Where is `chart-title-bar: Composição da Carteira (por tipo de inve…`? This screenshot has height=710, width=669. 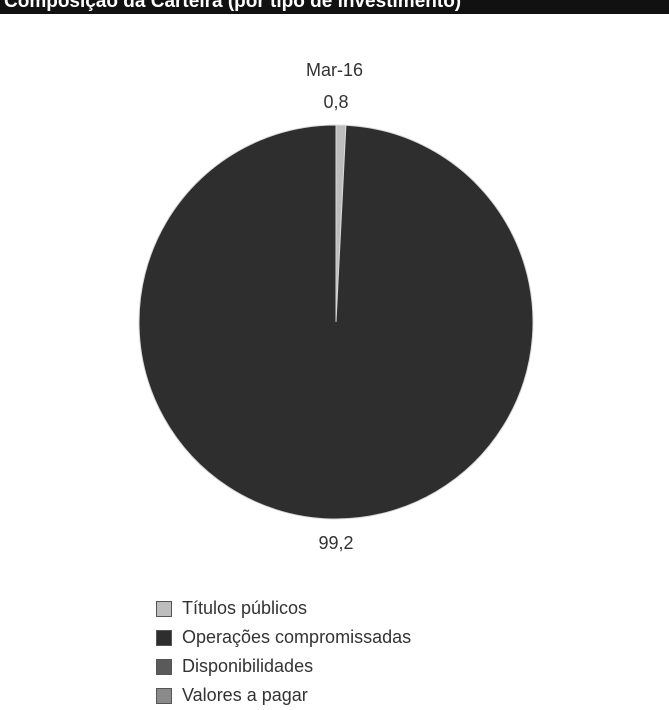
chart-title-bar: Composição da Carteira (por tipo de inve… is located at coordinates (334, 7).